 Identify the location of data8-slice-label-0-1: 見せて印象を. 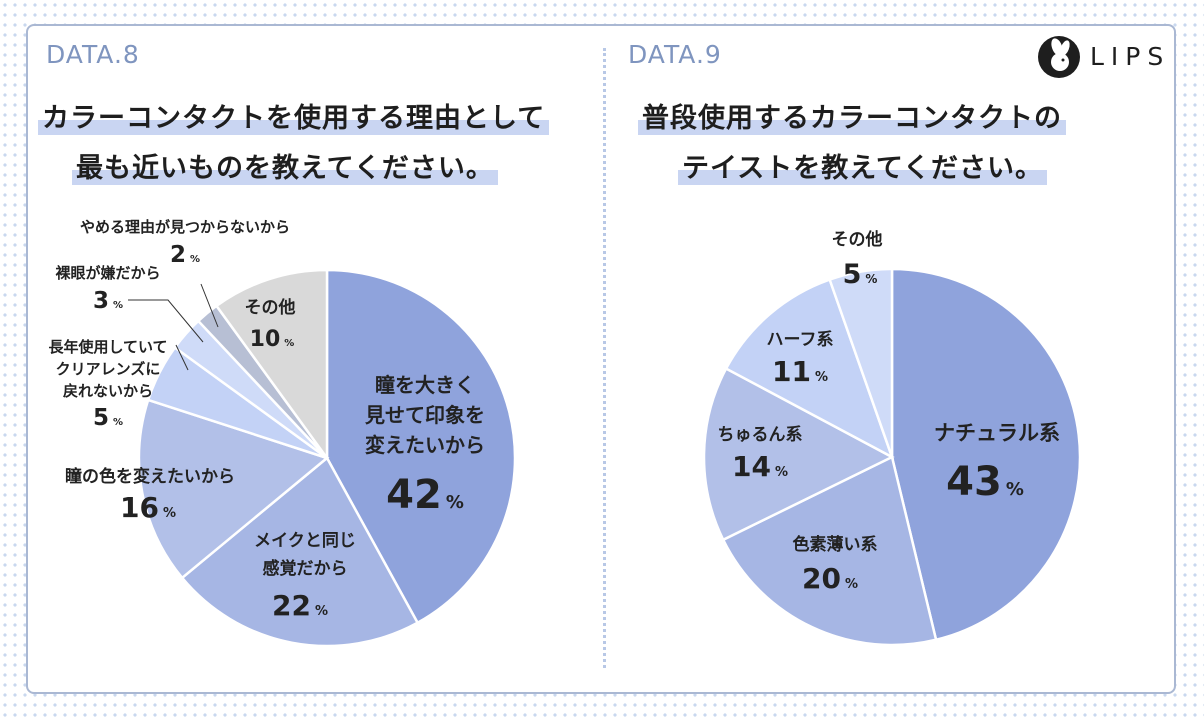
(425, 415).